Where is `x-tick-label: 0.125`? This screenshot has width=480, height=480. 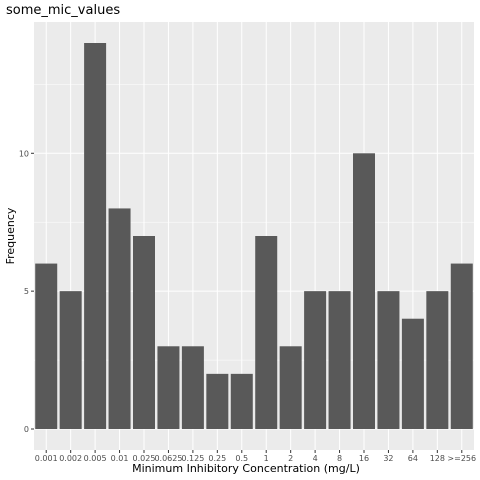 x-tick-label: 0.125 is located at coordinates (192, 458).